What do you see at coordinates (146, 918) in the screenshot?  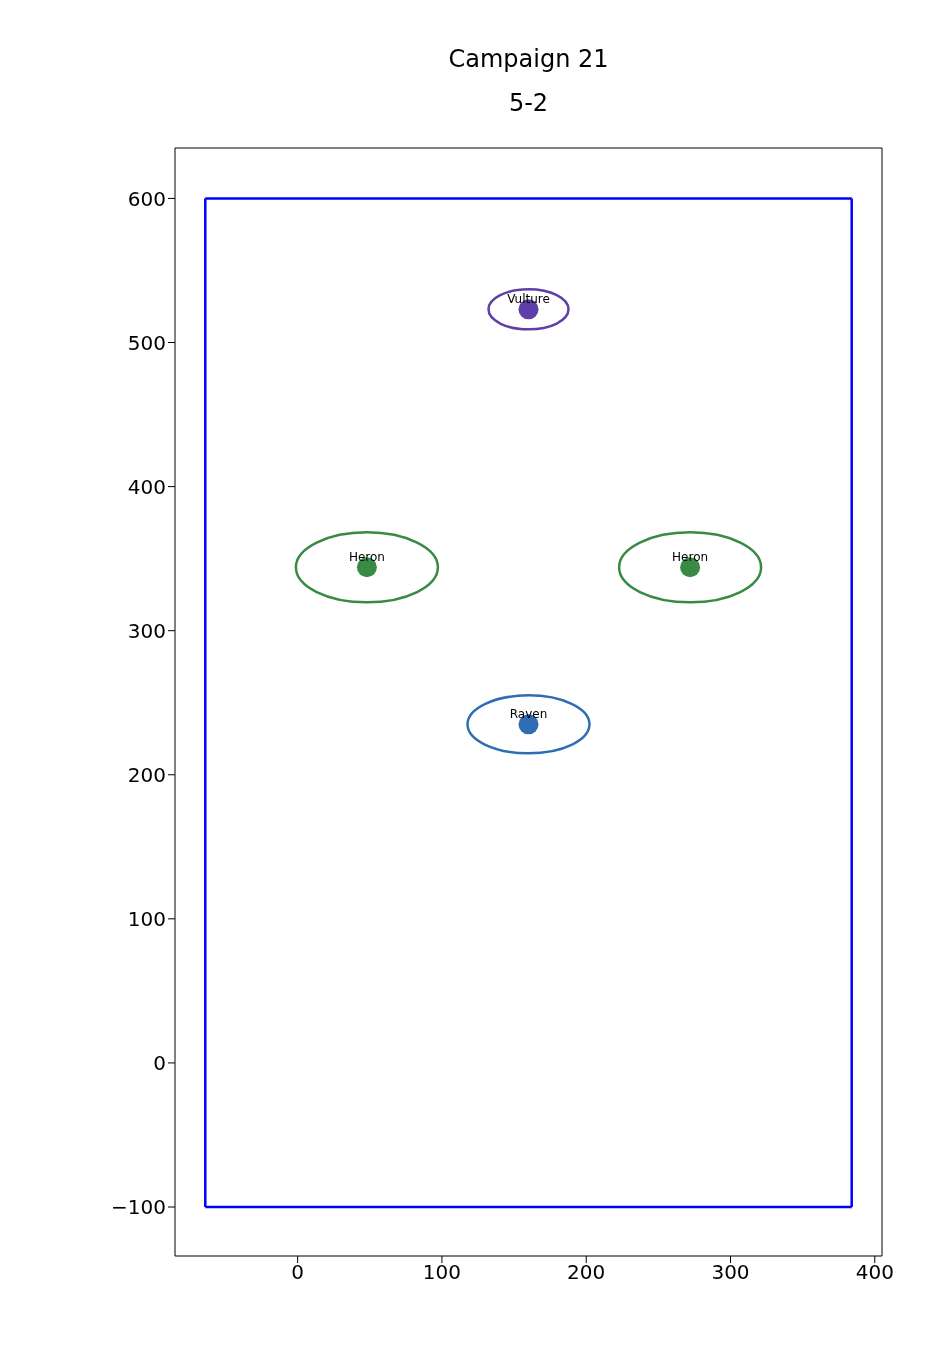 I see `y-tick-label: 100` at bounding box center [146, 918].